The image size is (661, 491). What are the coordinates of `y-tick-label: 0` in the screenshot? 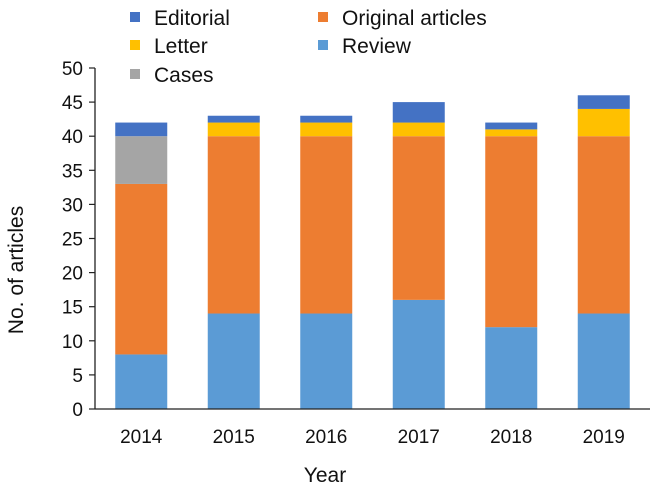 It's located at (77, 410).